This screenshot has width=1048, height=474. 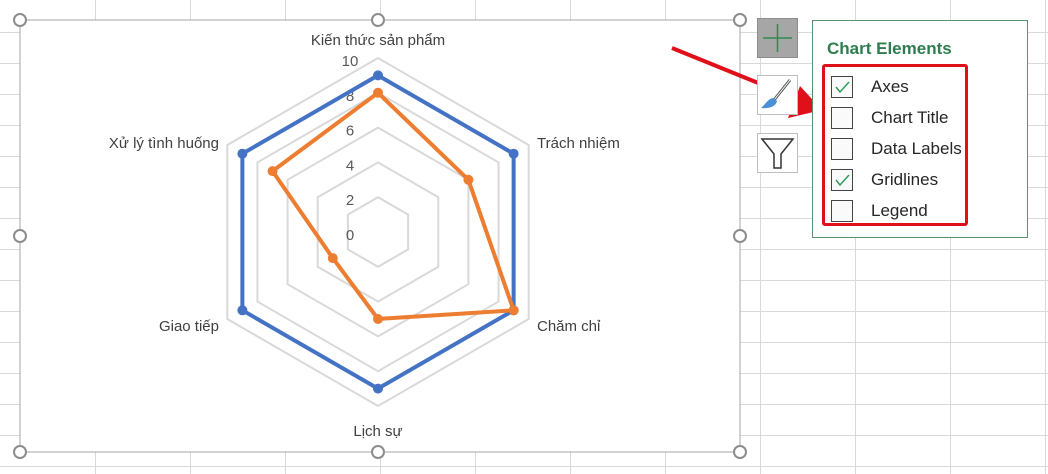 I want to click on tick-label: 2, so click(x=350, y=200).